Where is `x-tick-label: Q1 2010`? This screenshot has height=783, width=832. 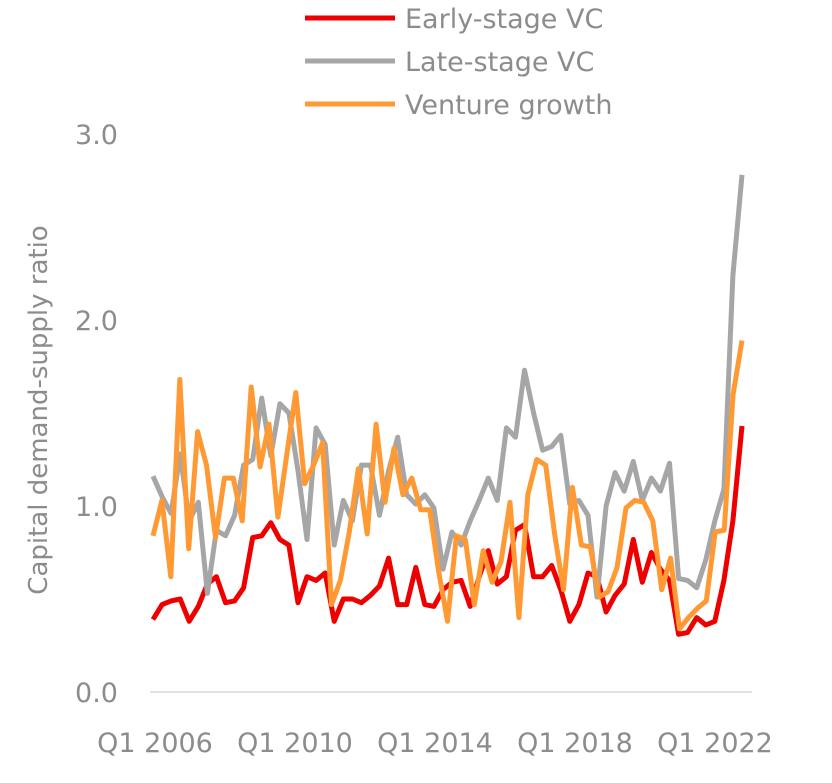 x-tick-label: Q1 2010 is located at coordinates (295, 743).